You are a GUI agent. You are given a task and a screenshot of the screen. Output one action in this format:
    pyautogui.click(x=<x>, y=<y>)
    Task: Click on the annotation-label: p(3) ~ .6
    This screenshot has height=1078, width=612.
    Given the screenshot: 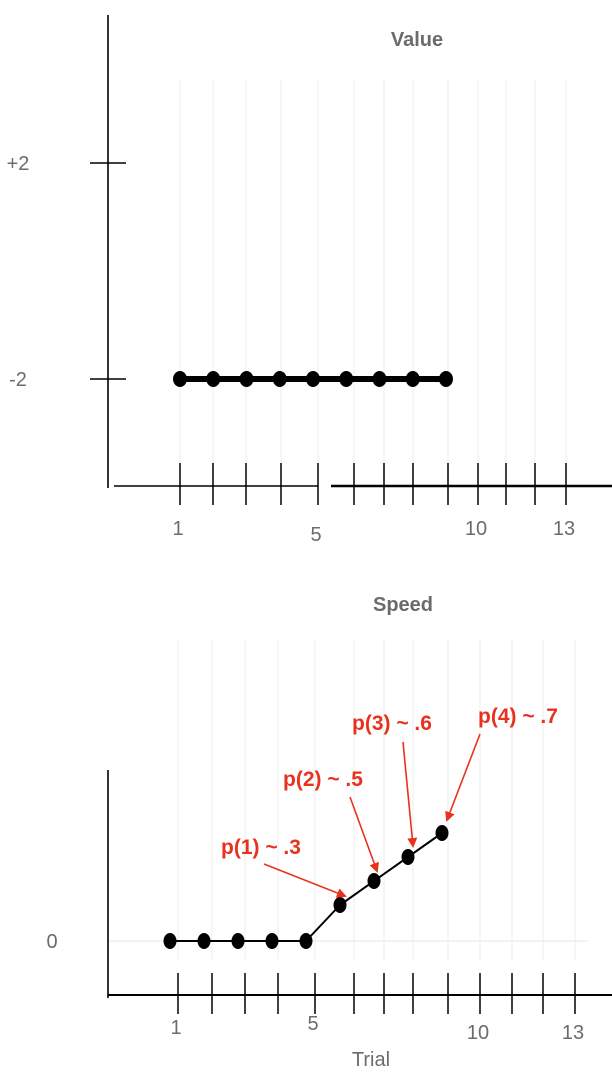 What is the action you would take?
    pyautogui.click(x=392, y=723)
    